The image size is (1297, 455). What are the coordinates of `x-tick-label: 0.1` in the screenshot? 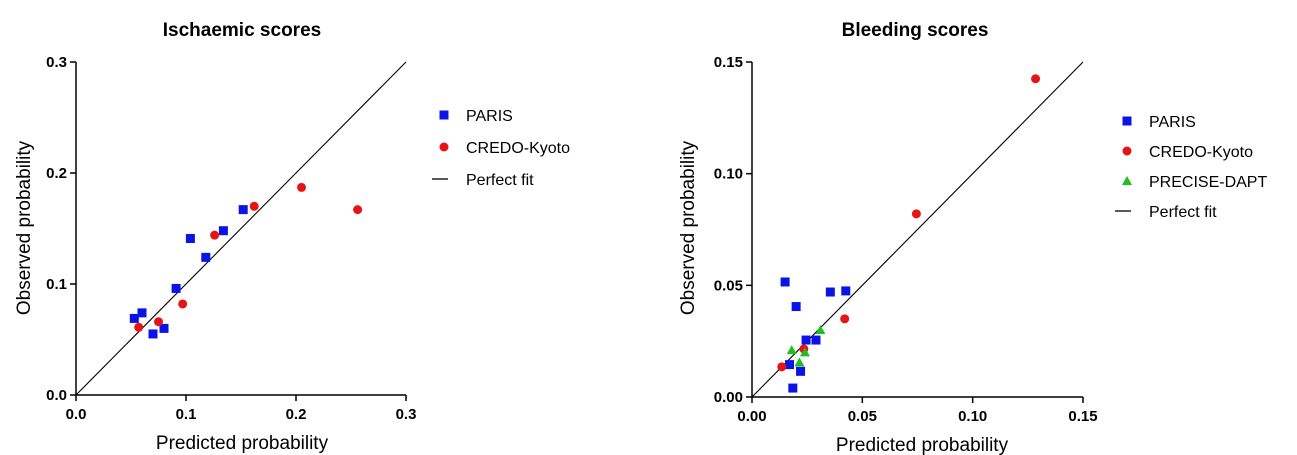 It's located at (186, 414).